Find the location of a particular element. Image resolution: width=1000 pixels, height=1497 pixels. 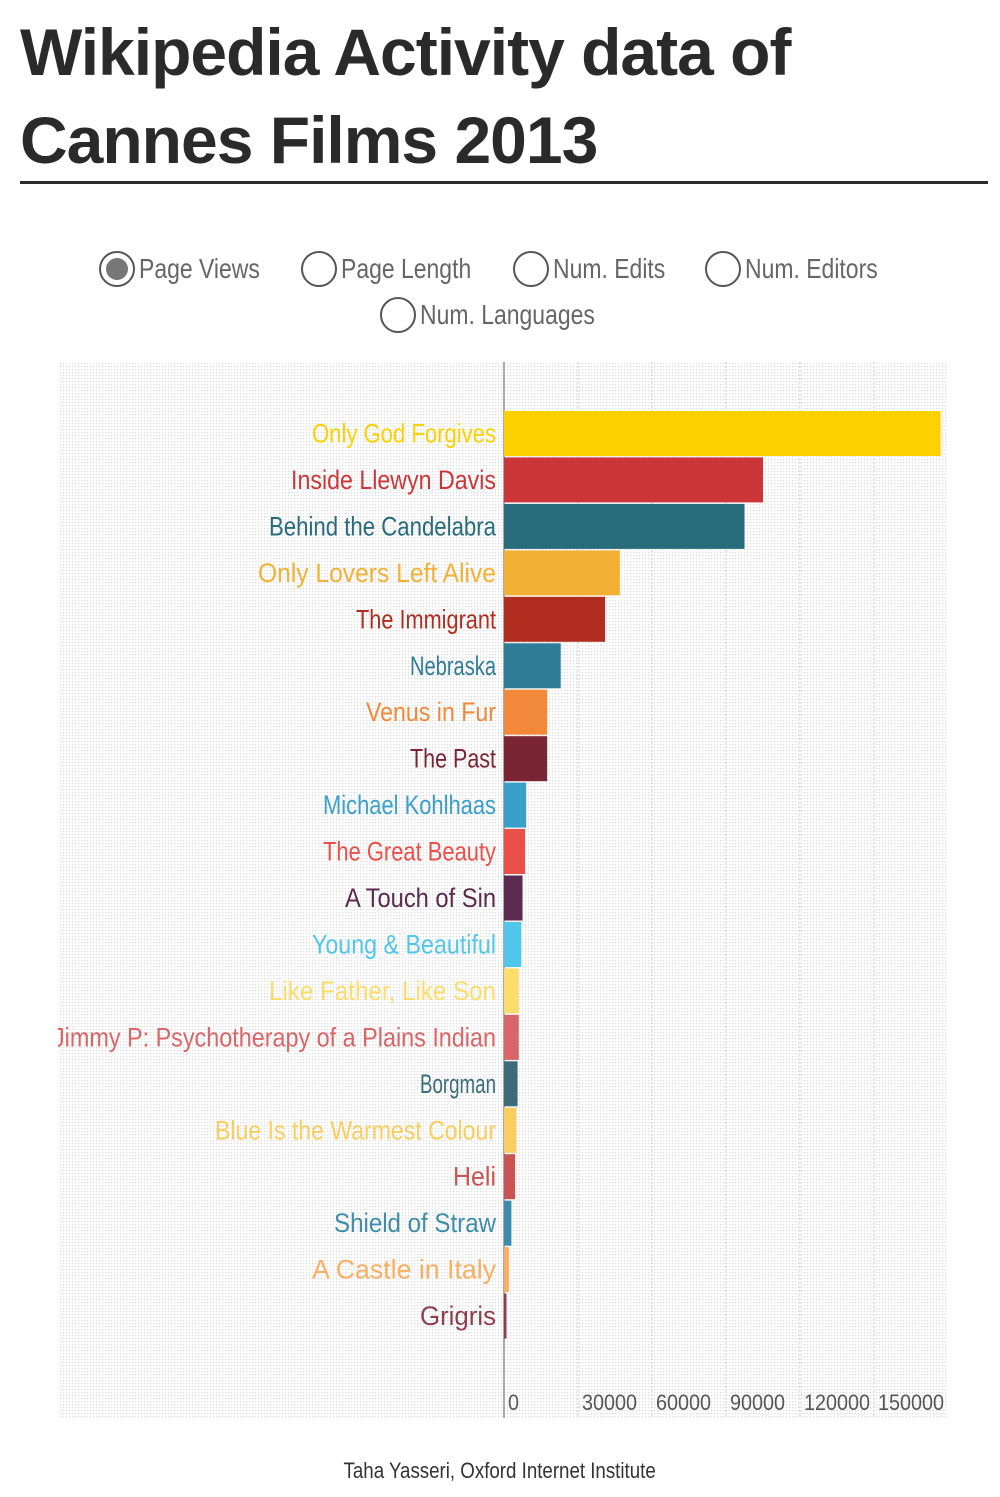

x-tick-label: 60000 is located at coordinates (683, 1402).